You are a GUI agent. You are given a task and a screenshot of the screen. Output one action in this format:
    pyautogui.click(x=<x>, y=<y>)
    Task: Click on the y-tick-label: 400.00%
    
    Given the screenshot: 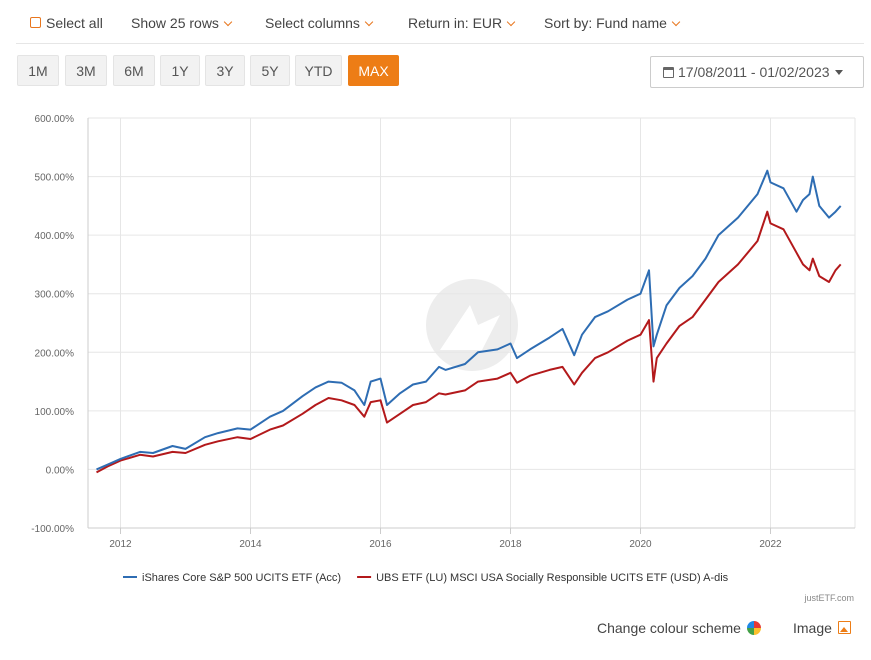 What is the action you would take?
    pyautogui.click(x=55, y=236)
    